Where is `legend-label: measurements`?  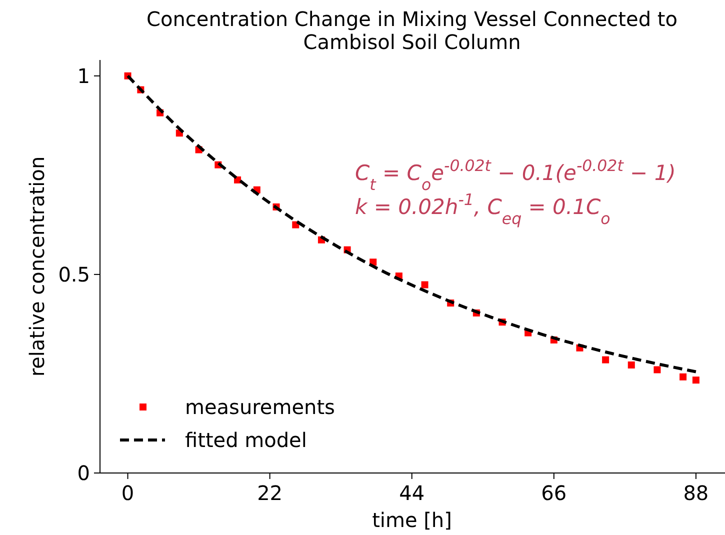
legend-label: measurements is located at coordinates (260, 407).